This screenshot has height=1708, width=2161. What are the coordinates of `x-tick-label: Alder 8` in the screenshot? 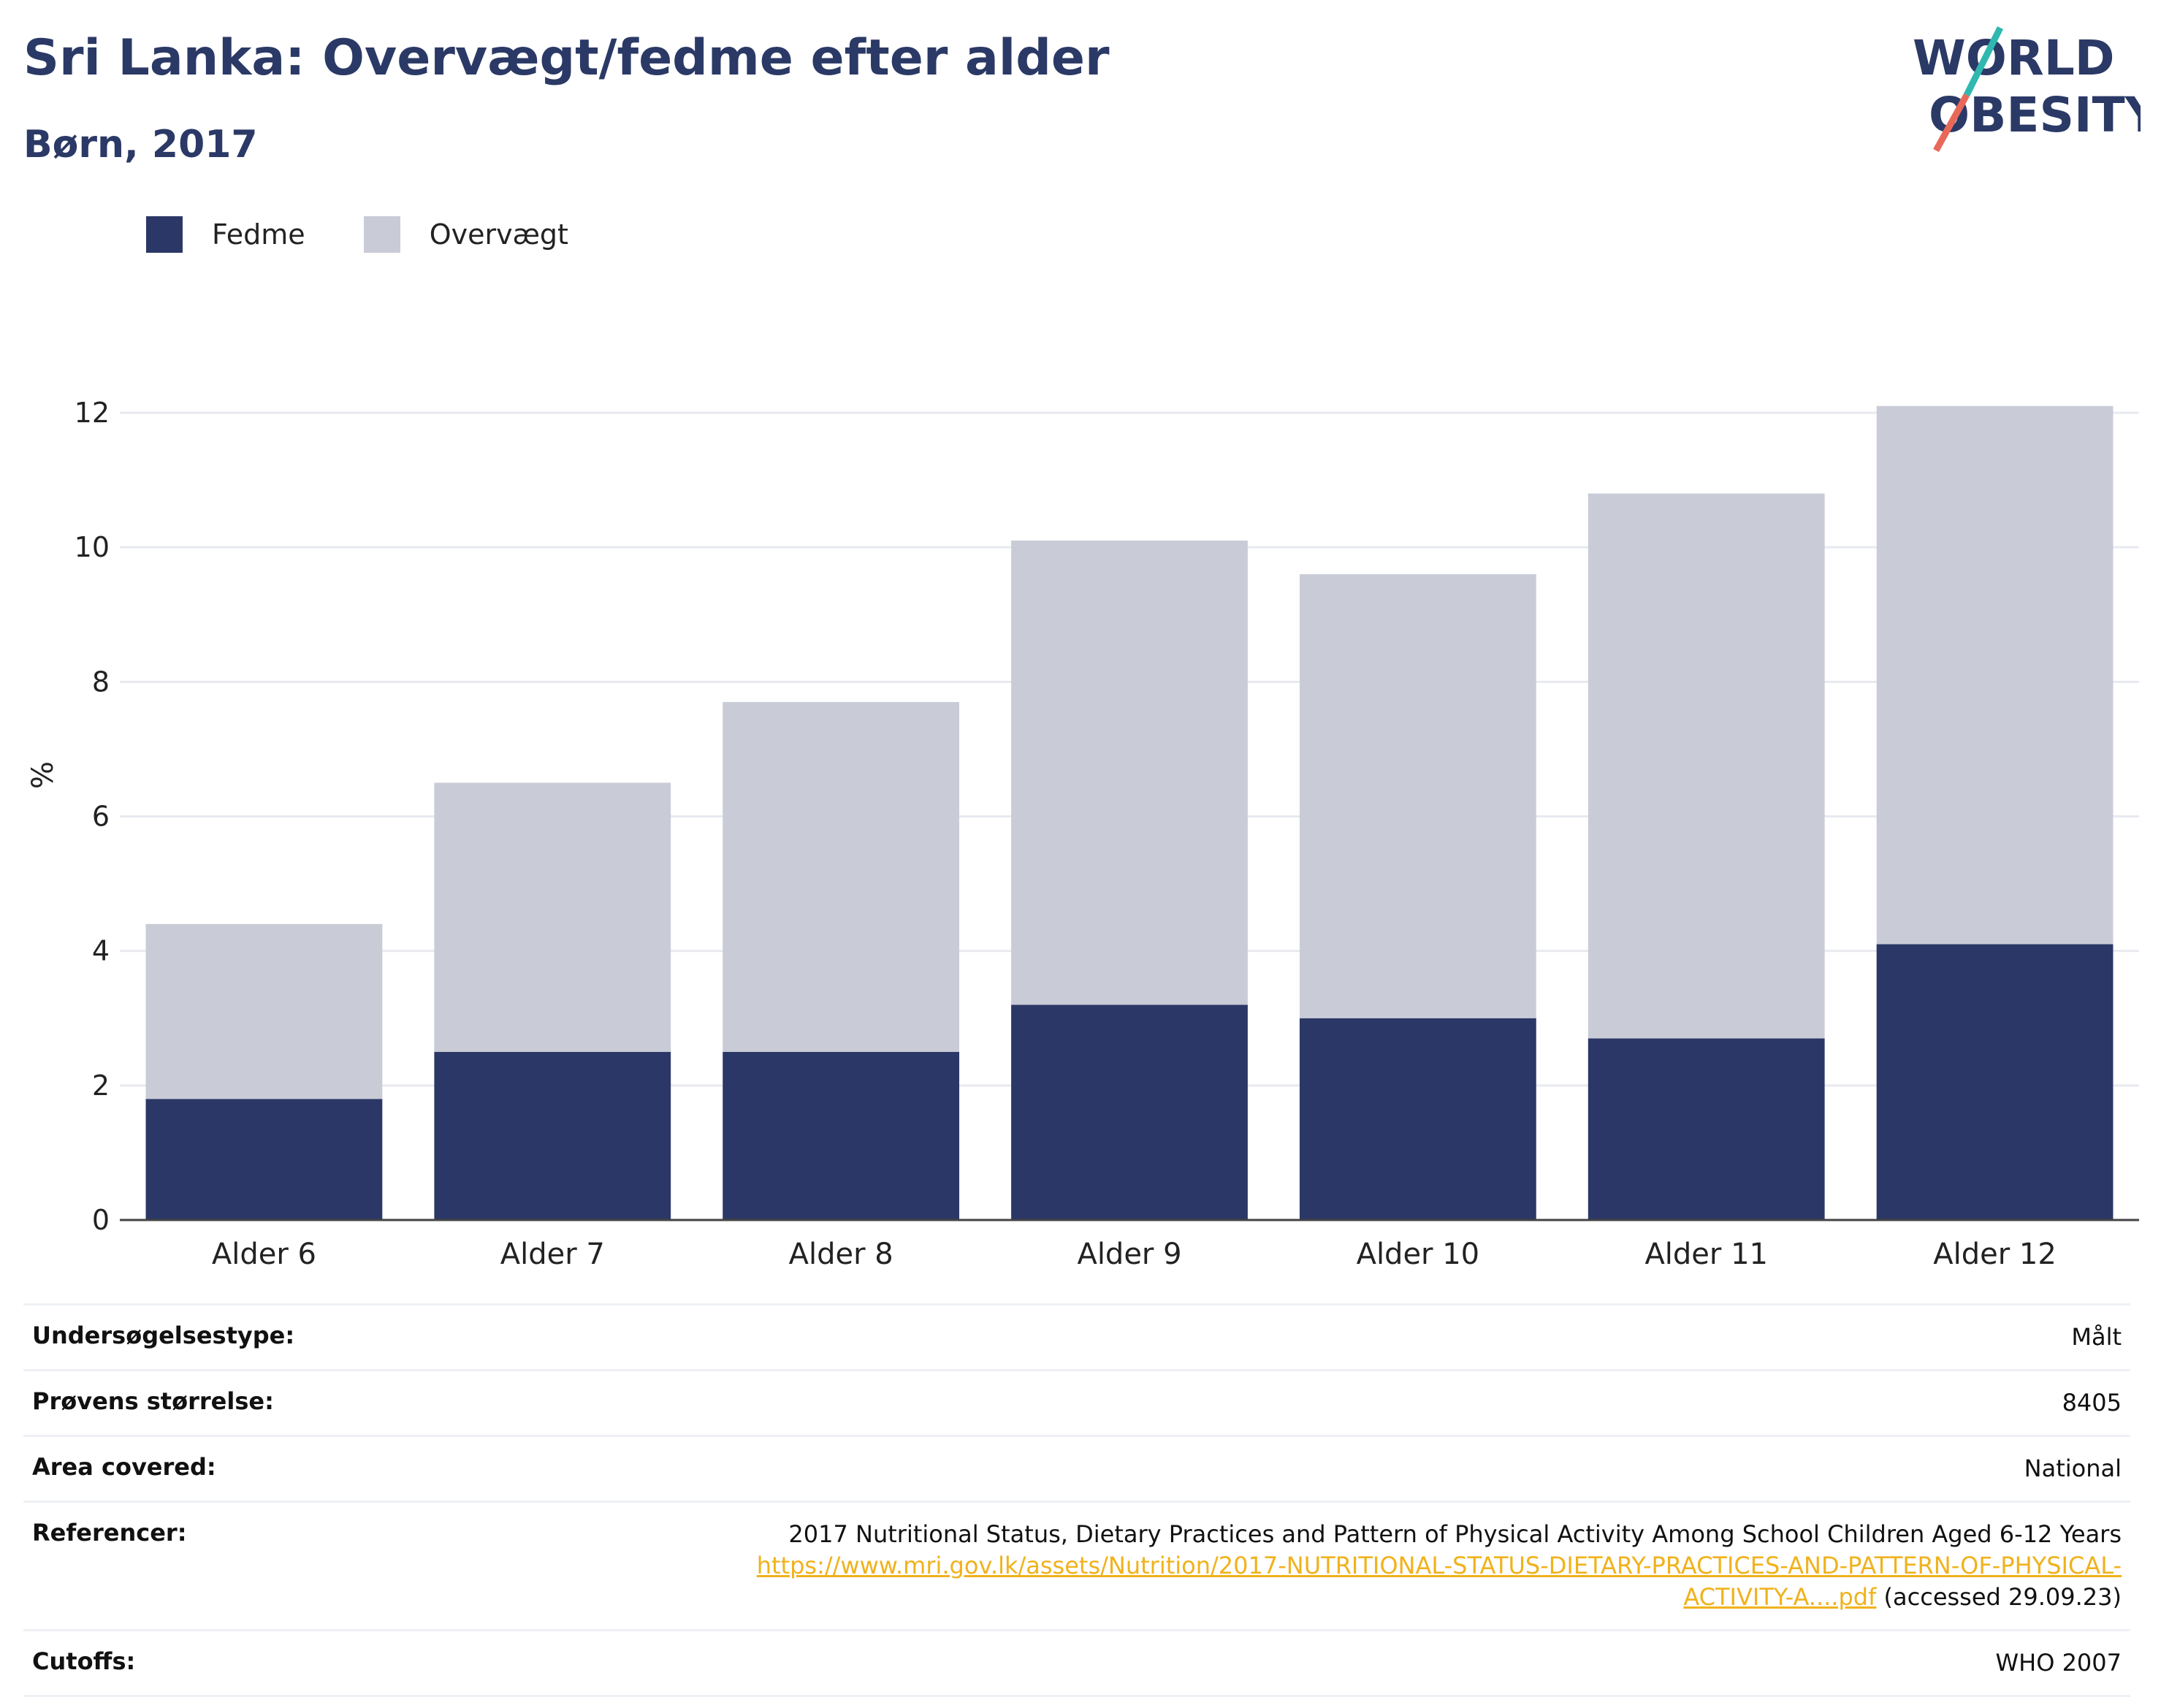 It's located at (841, 1254).